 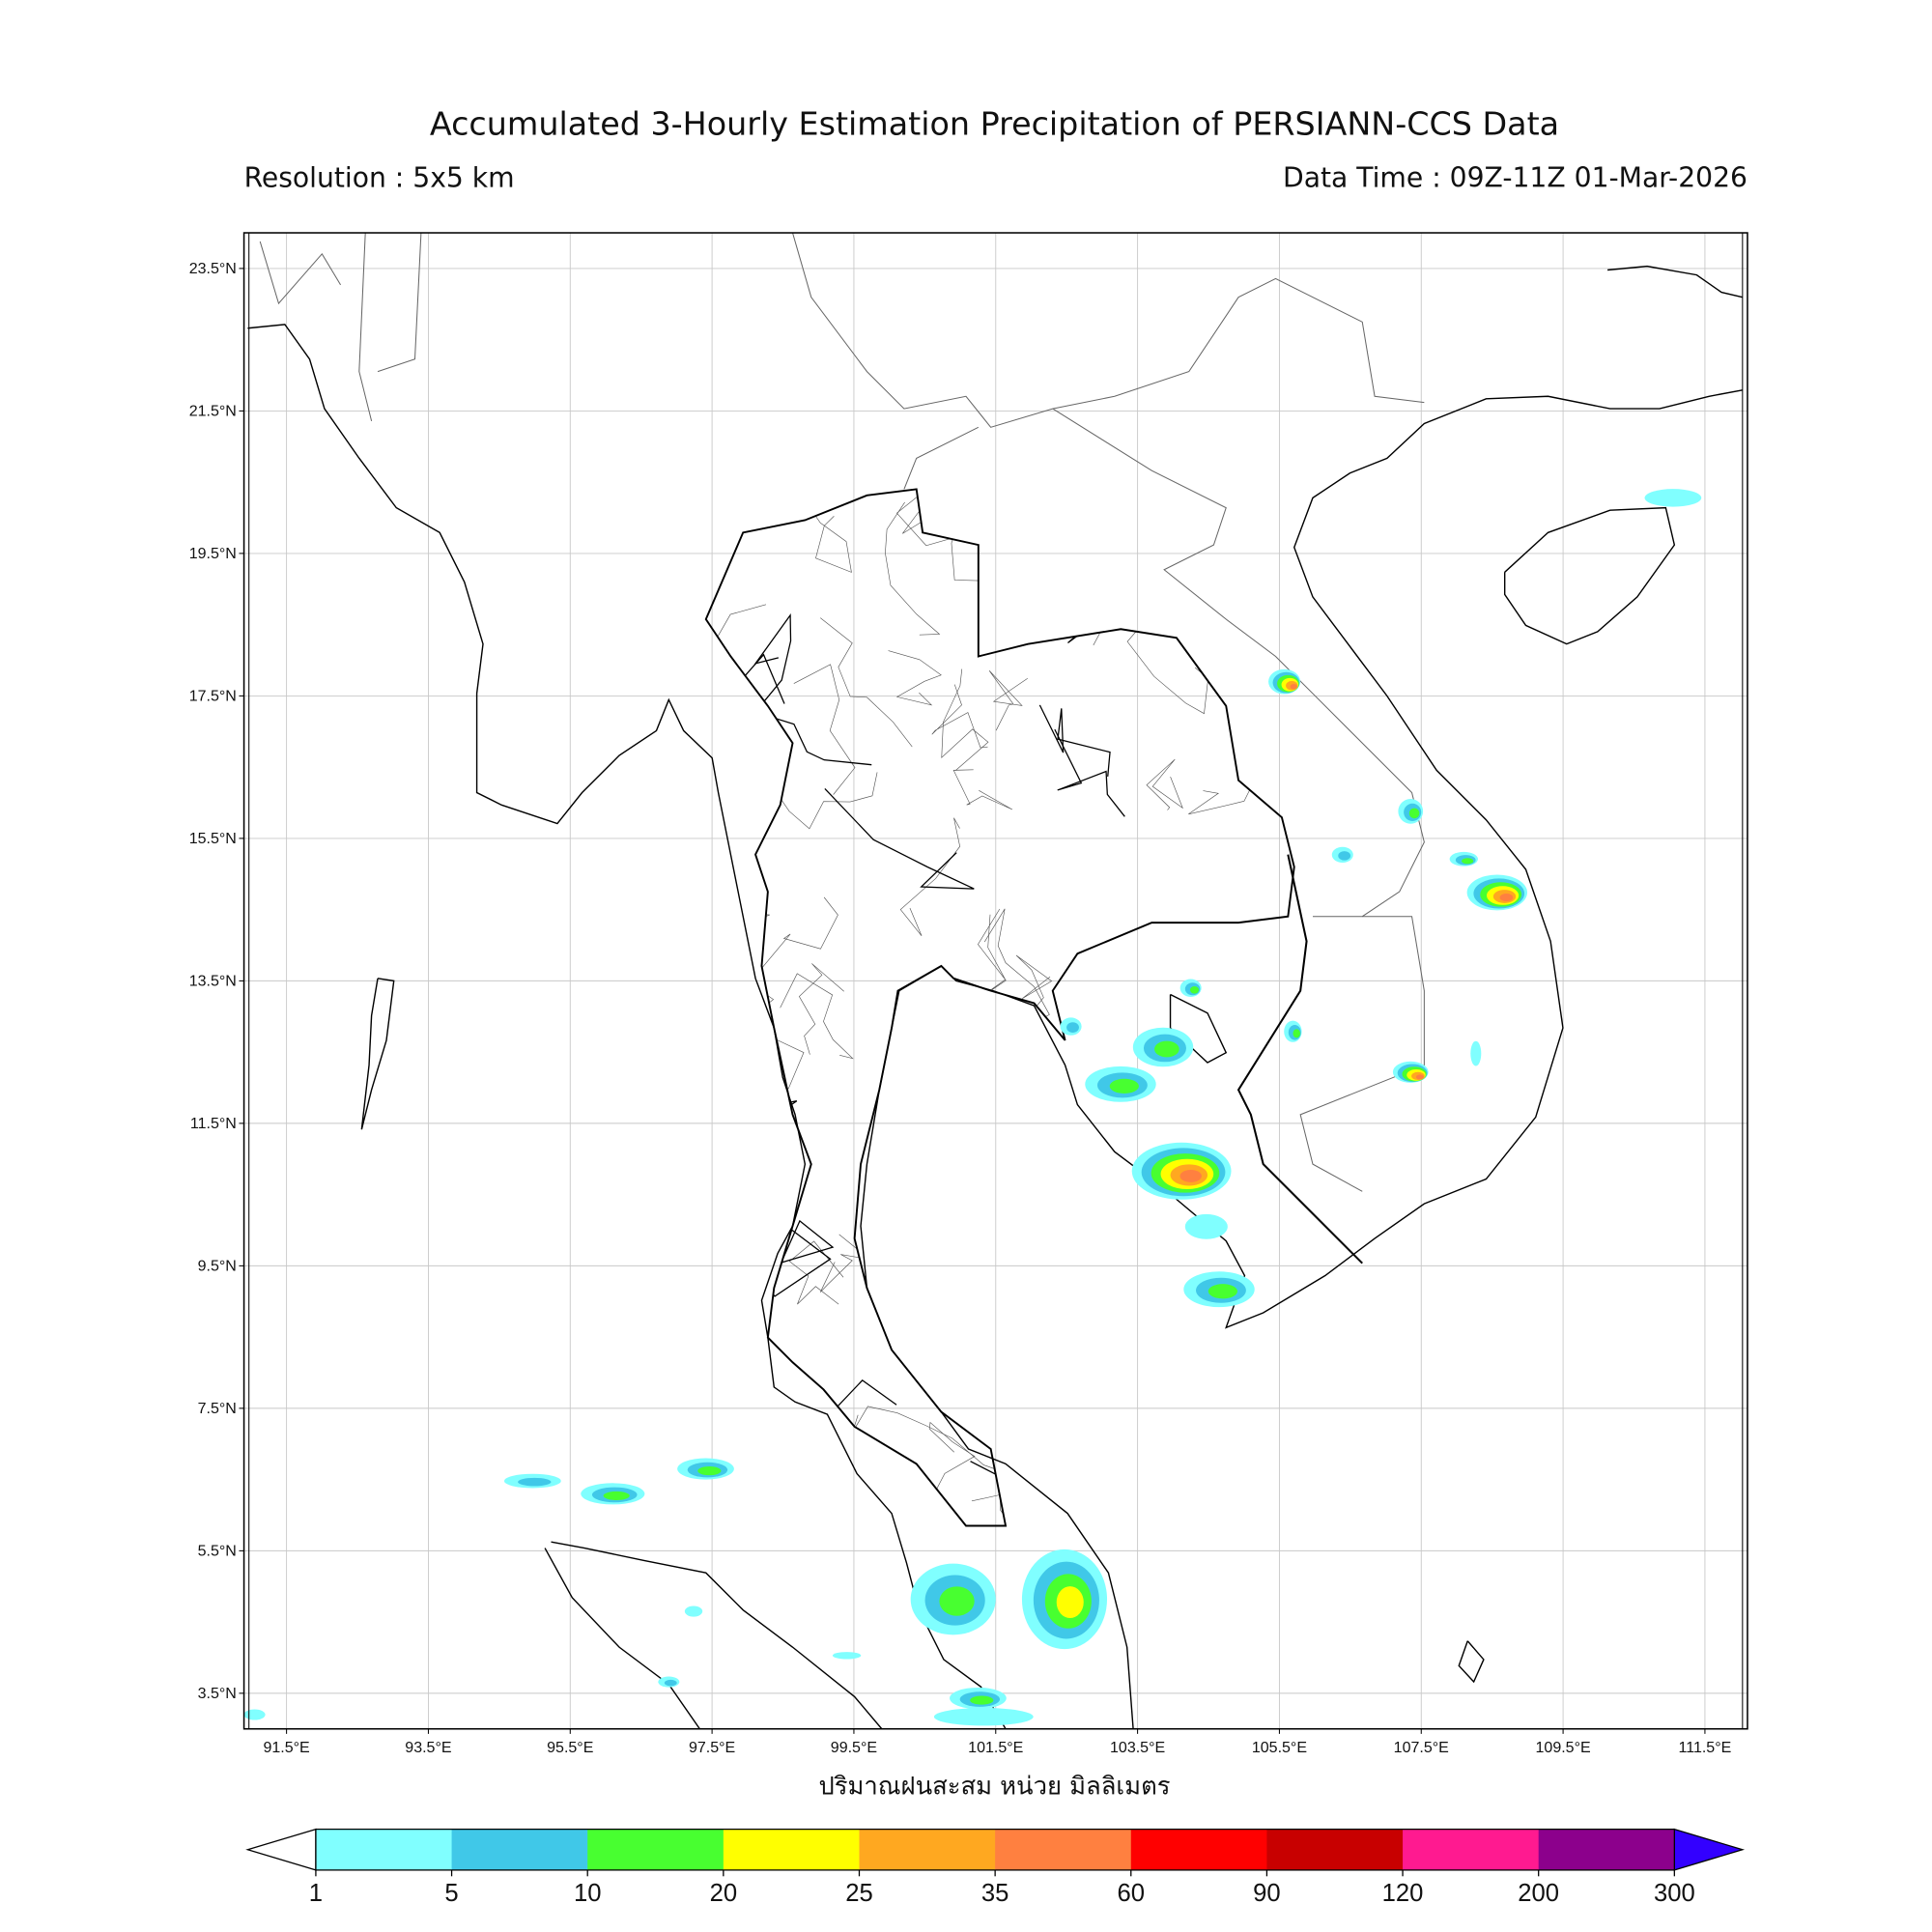 I want to click on colorbar-label: 300, so click(x=1674, y=1893).